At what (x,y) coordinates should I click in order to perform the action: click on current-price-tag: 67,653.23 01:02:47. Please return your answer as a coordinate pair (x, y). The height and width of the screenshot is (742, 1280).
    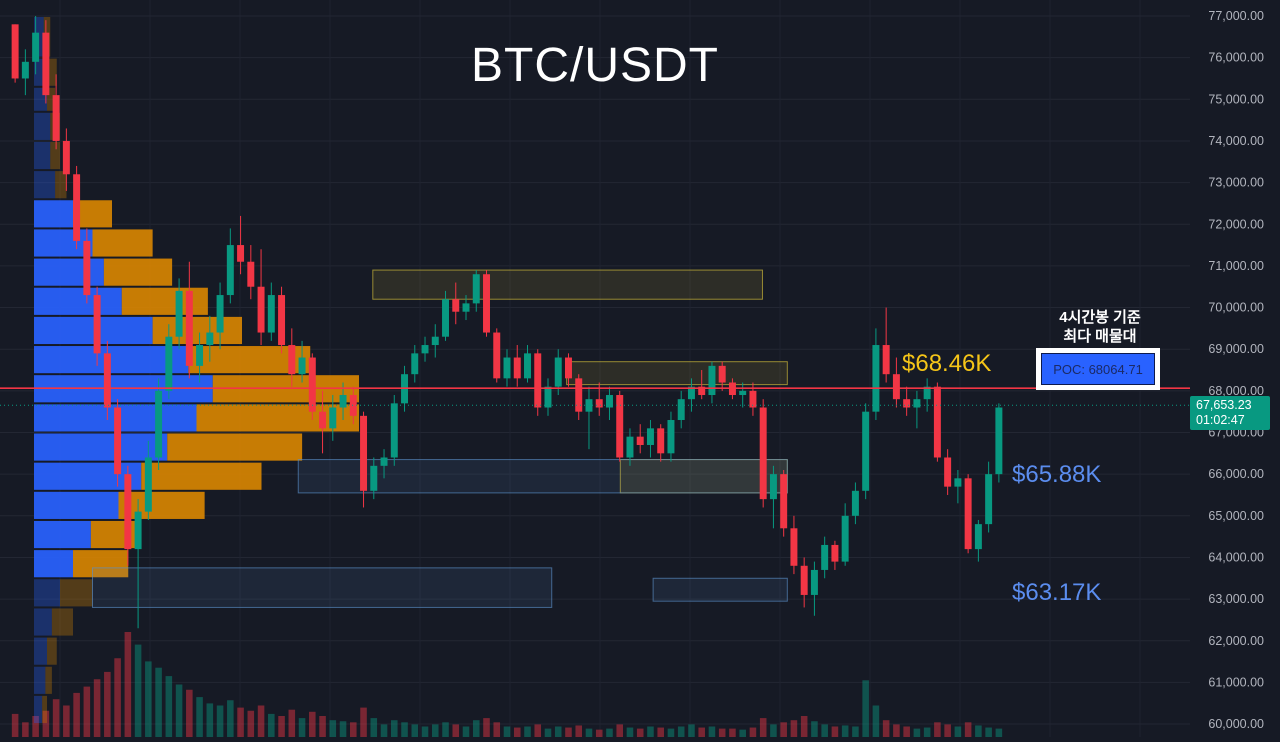
    Looking at the image, I should click on (1230, 413).